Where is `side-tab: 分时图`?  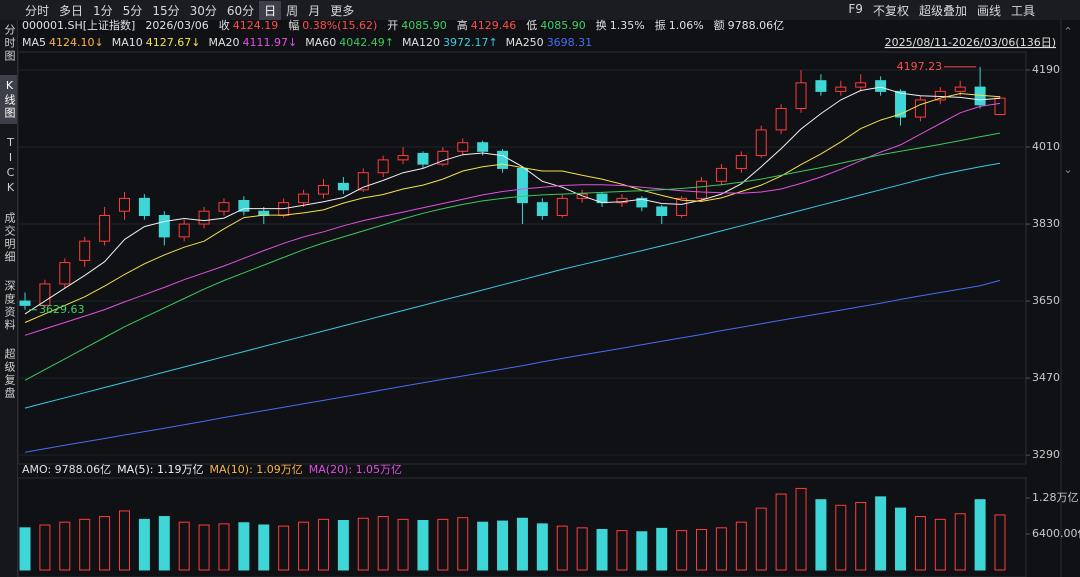
side-tab: 分时图 is located at coordinates (9, 43).